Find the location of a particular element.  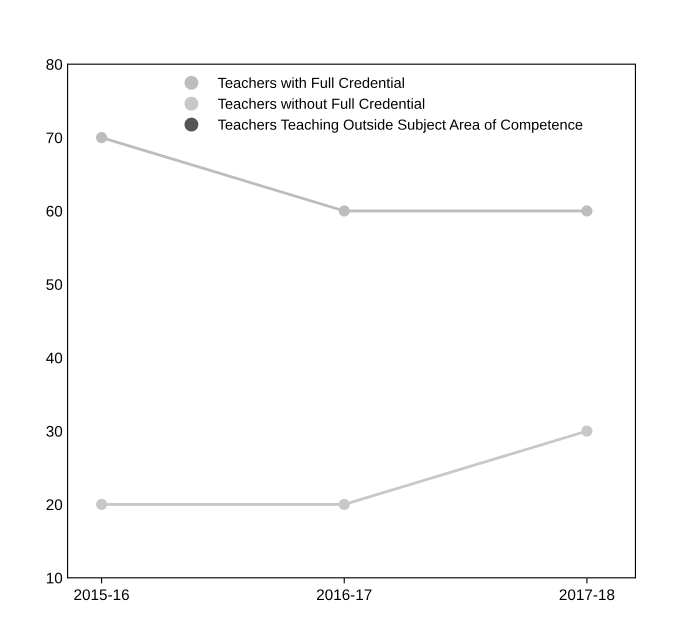

y-tick-label: 40 is located at coordinates (54, 358).